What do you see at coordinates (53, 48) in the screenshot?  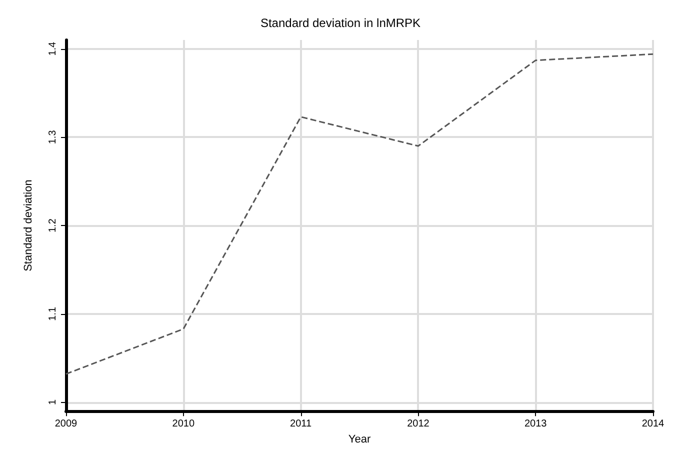 I see `y-tick-label: 1.4` at bounding box center [53, 48].